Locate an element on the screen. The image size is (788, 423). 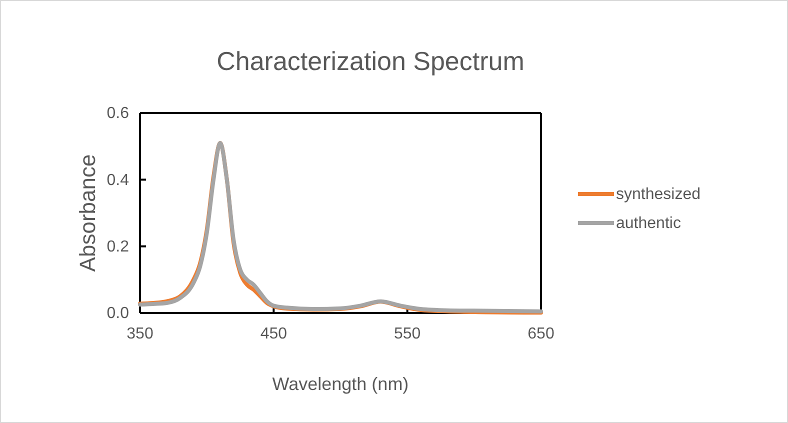
y-tick-label: 0.4 is located at coordinates (118, 180).